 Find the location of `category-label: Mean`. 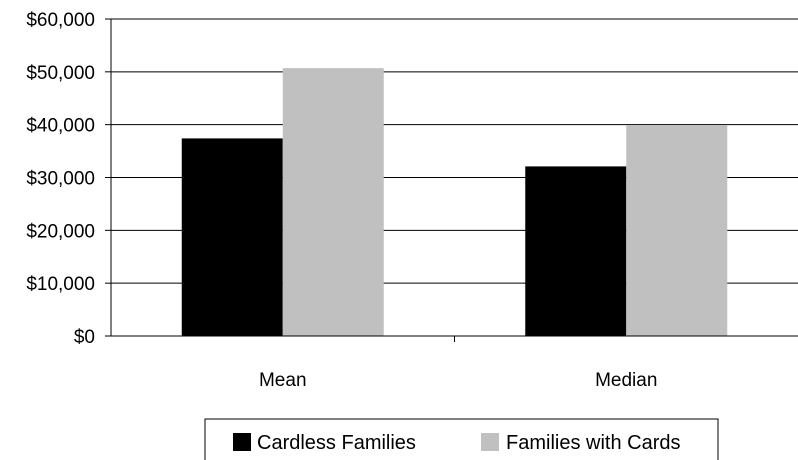

category-label: Mean is located at coordinates (283, 380).